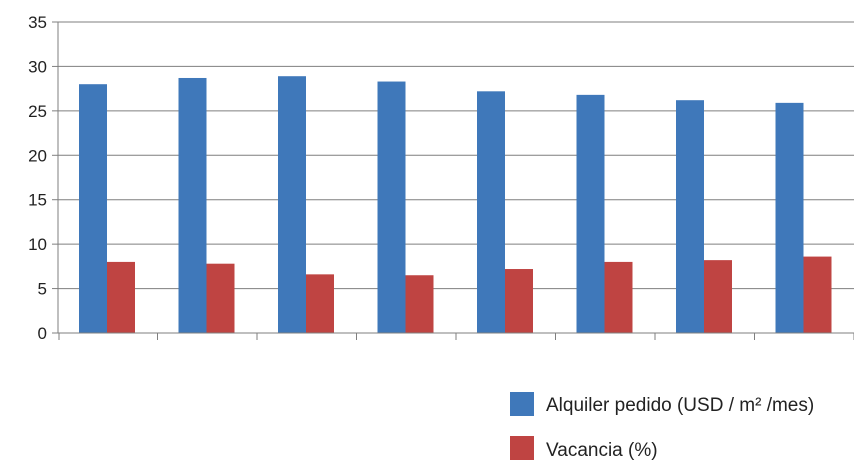 The height and width of the screenshot is (463, 854). I want to click on legend-swatch-alquiler, so click(522, 404).